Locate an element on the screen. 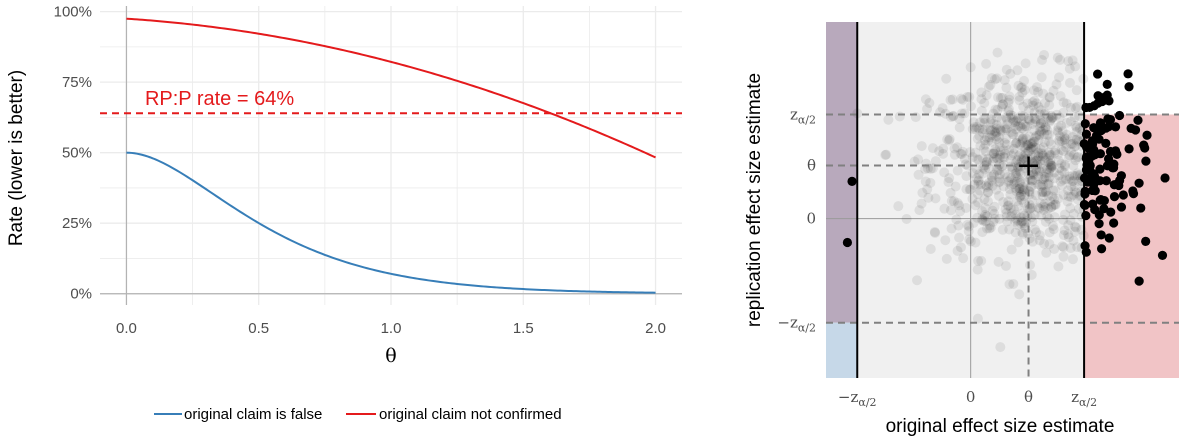  x-tick-label: 1.0 is located at coordinates (391, 328).